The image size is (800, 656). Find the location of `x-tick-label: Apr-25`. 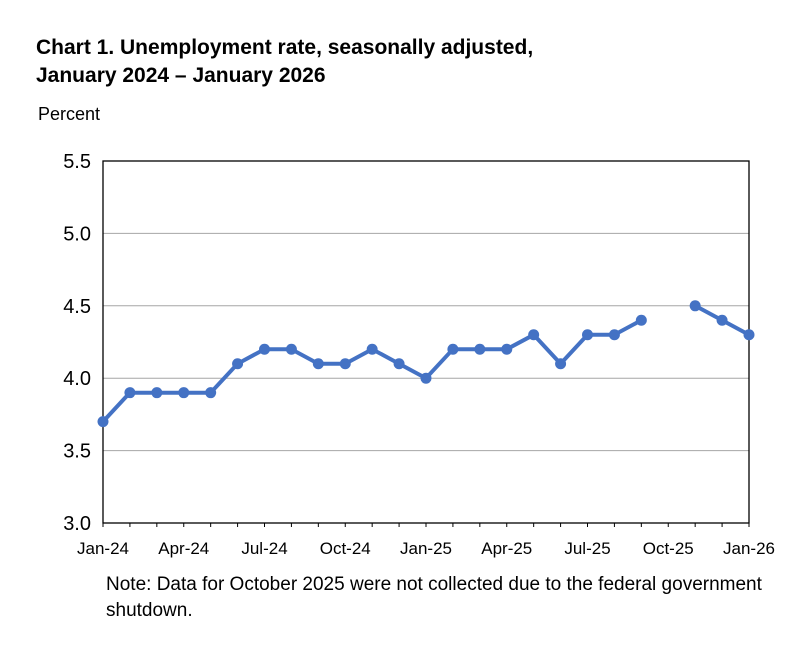

x-tick-label: Apr-25 is located at coordinates (506, 548).